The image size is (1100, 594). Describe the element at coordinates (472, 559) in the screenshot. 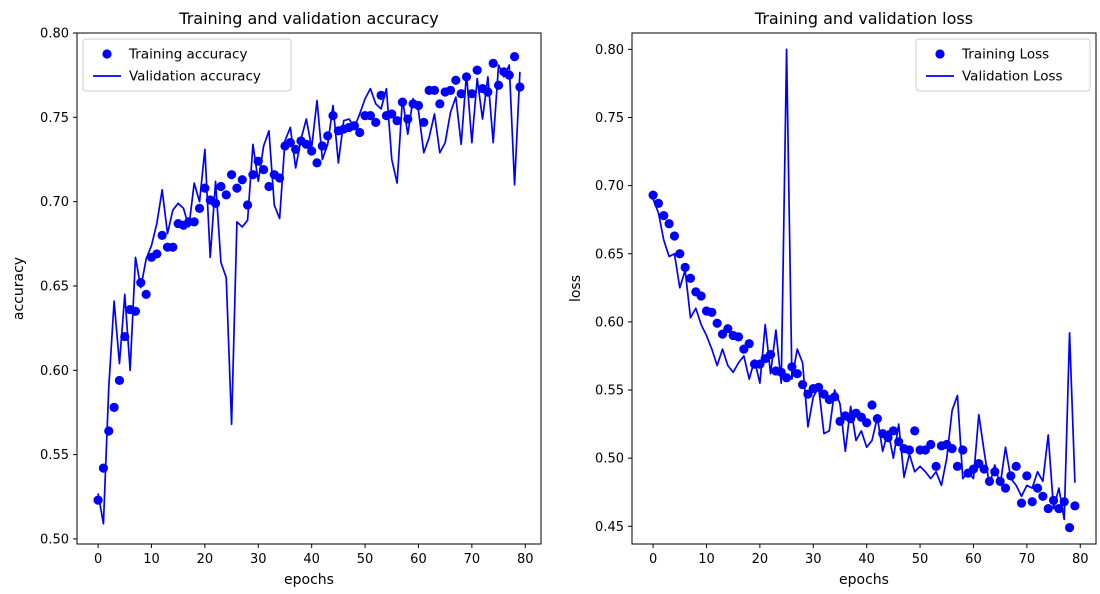

I see `accuracy-x-tick-label: 70` at that location.